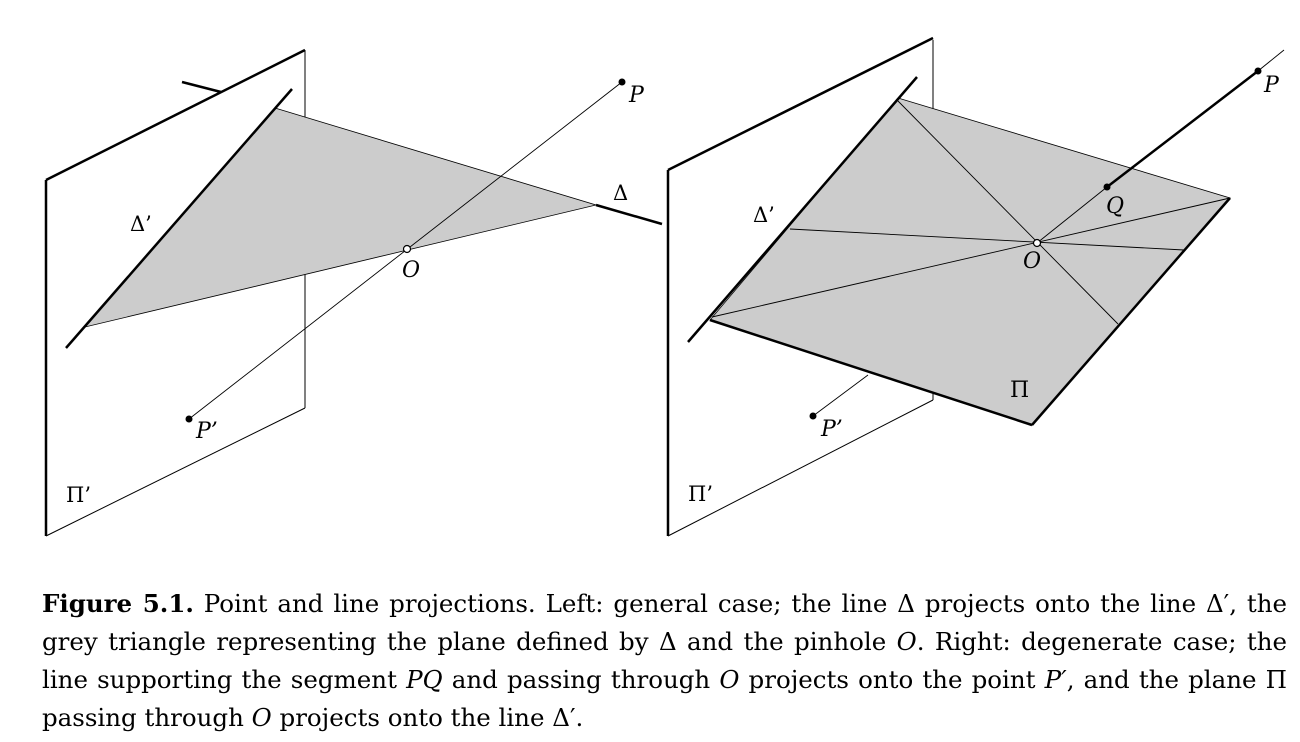 Image resolution: width=1300 pixels, height=742 pixels. I want to click on left-label-p-prime: P’, so click(206, 431).